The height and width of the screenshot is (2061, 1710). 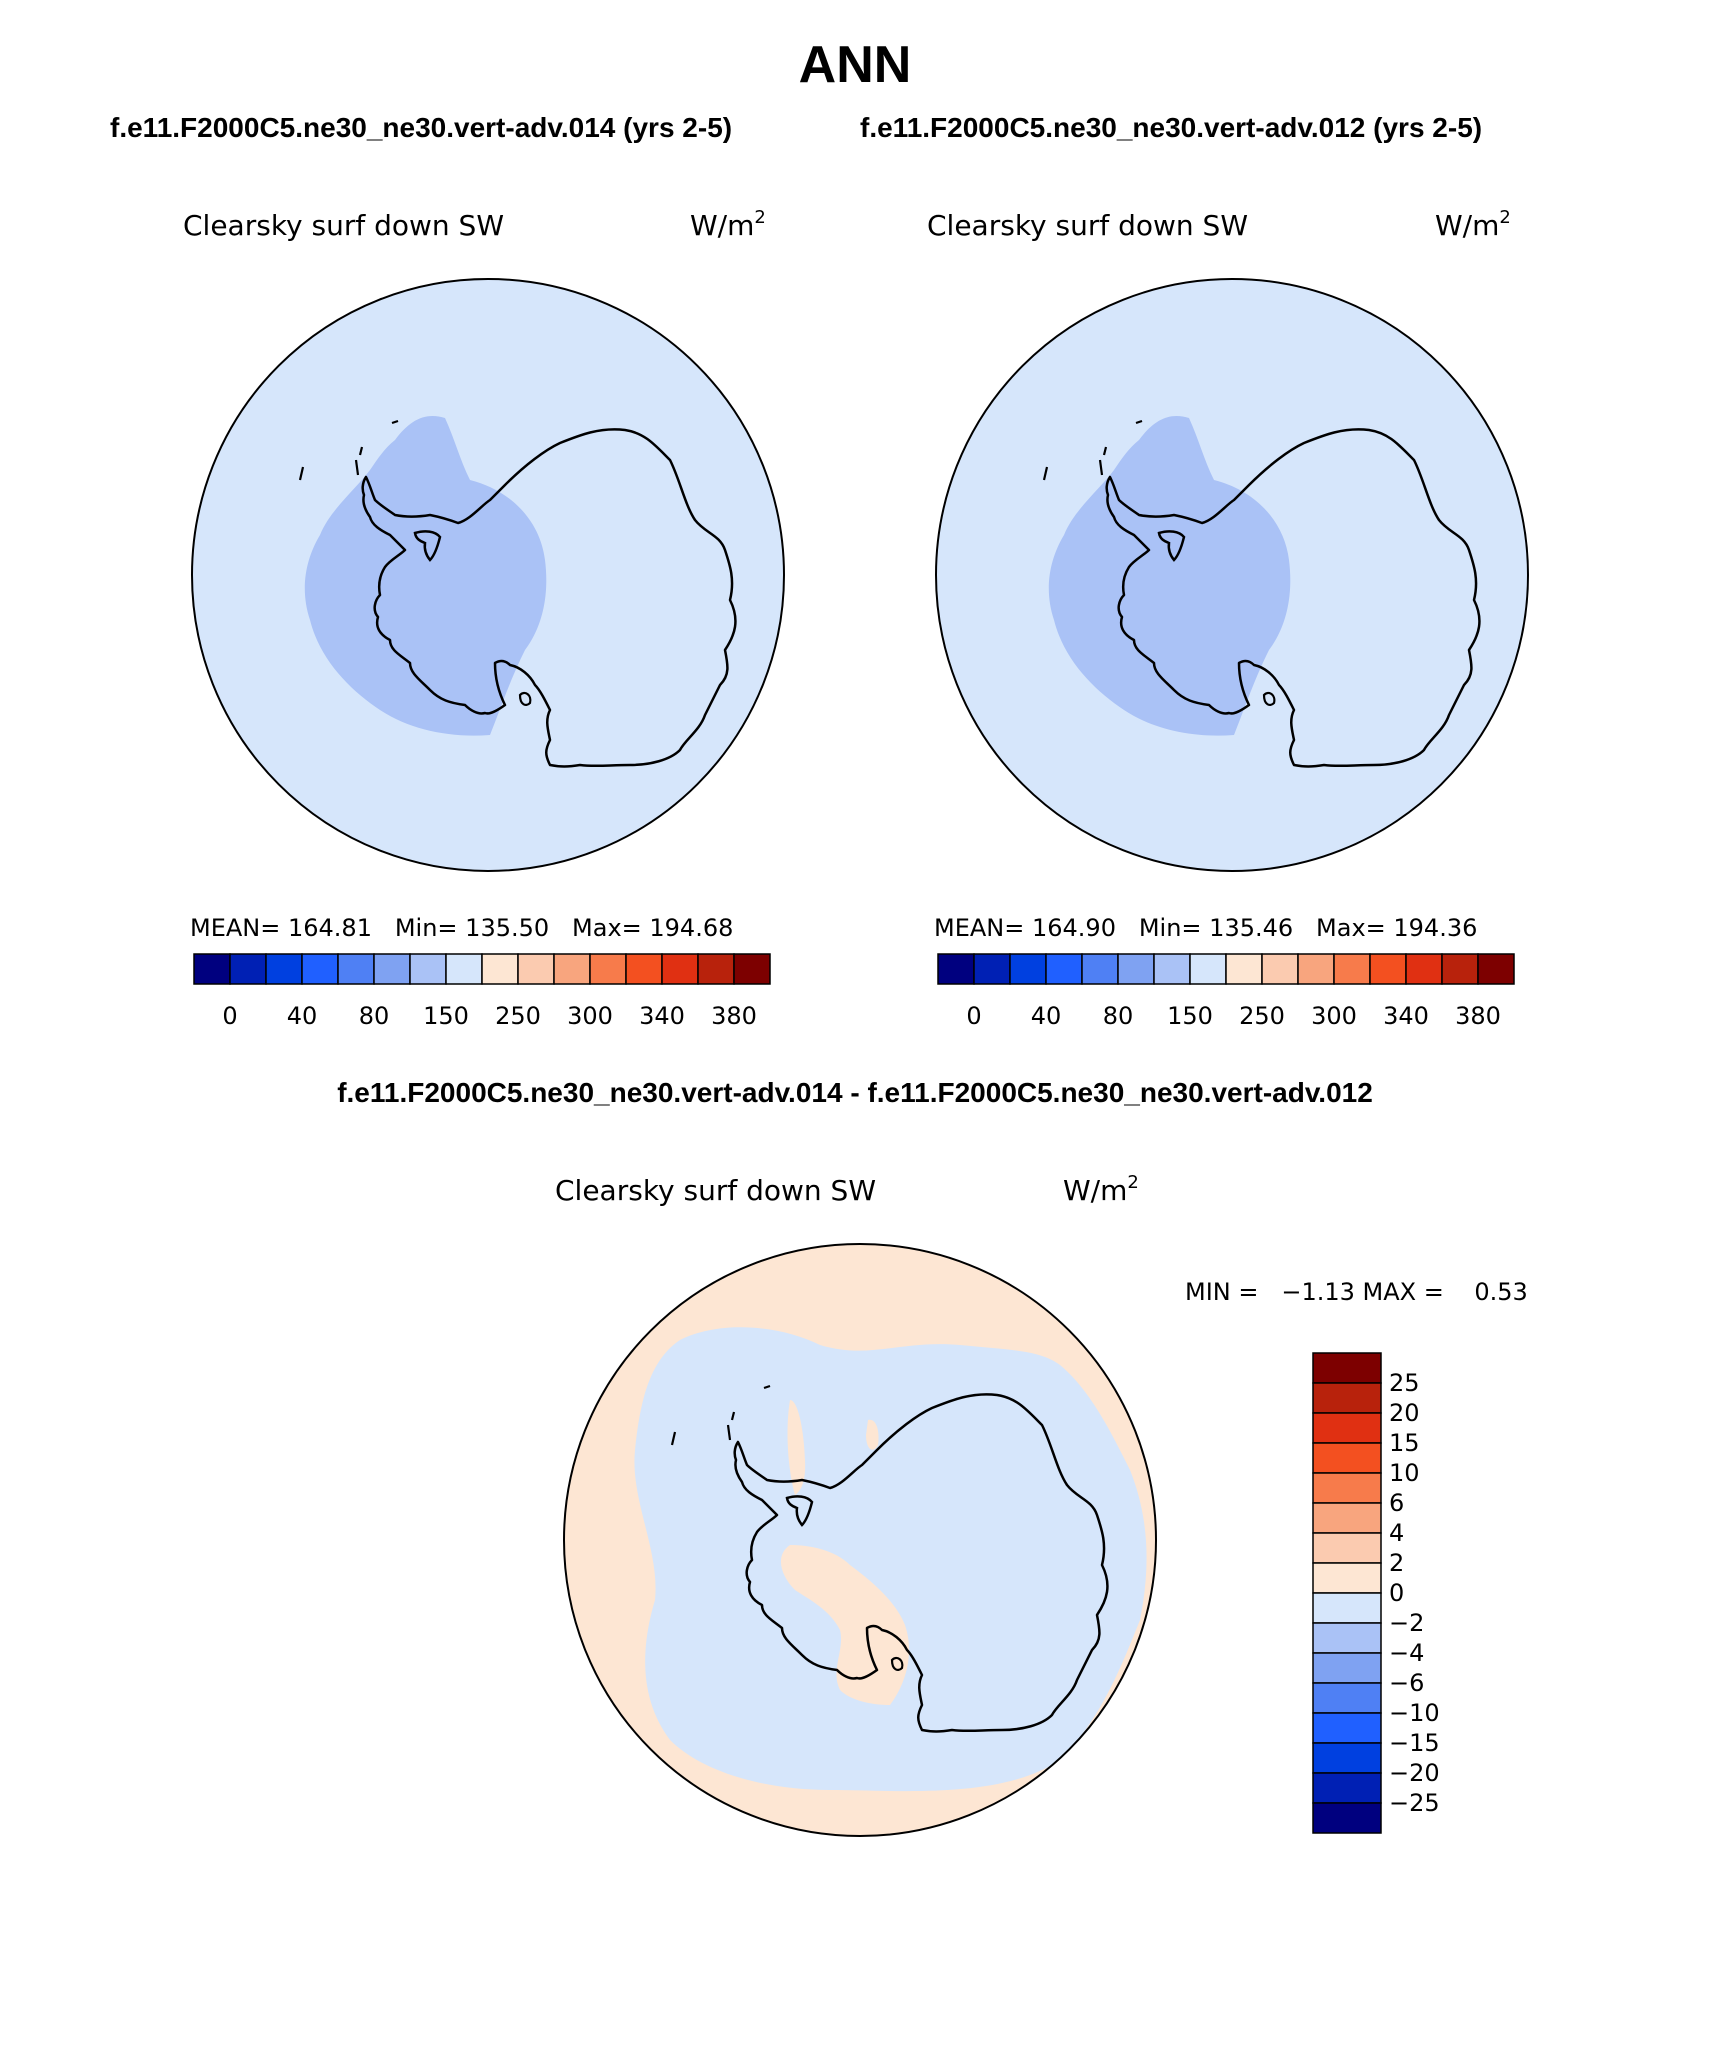 I want to click on colorbar-difference-tick-label: −4, so click(x=1406, y=1653).